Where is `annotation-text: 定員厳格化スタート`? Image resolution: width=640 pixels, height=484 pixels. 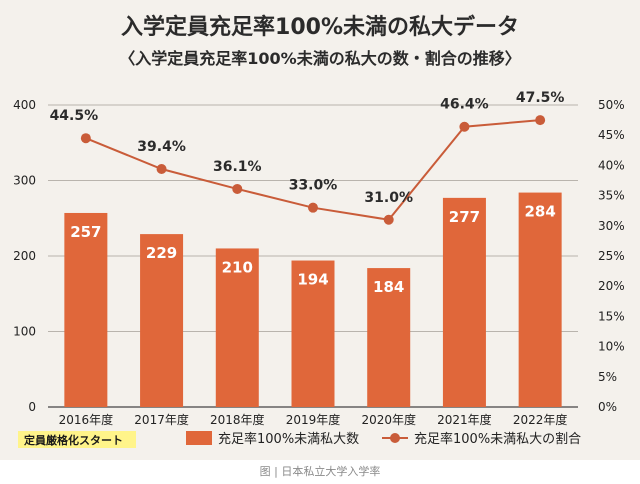 annotation-text: 定員厳格化スタート is located at coordinates (73, 440).